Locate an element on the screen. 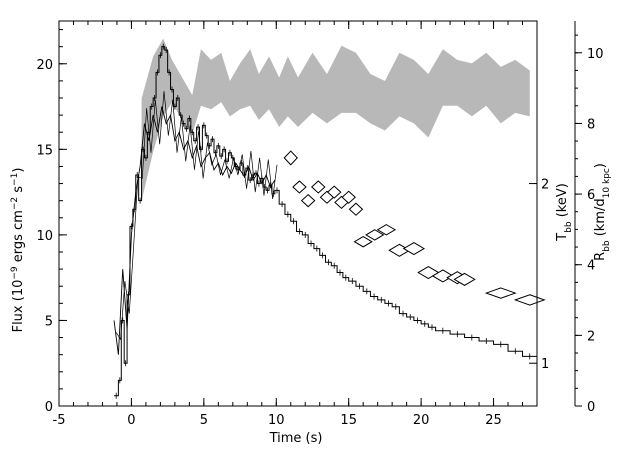  x-tick-label: 15 is located at coordinates (348, 420).